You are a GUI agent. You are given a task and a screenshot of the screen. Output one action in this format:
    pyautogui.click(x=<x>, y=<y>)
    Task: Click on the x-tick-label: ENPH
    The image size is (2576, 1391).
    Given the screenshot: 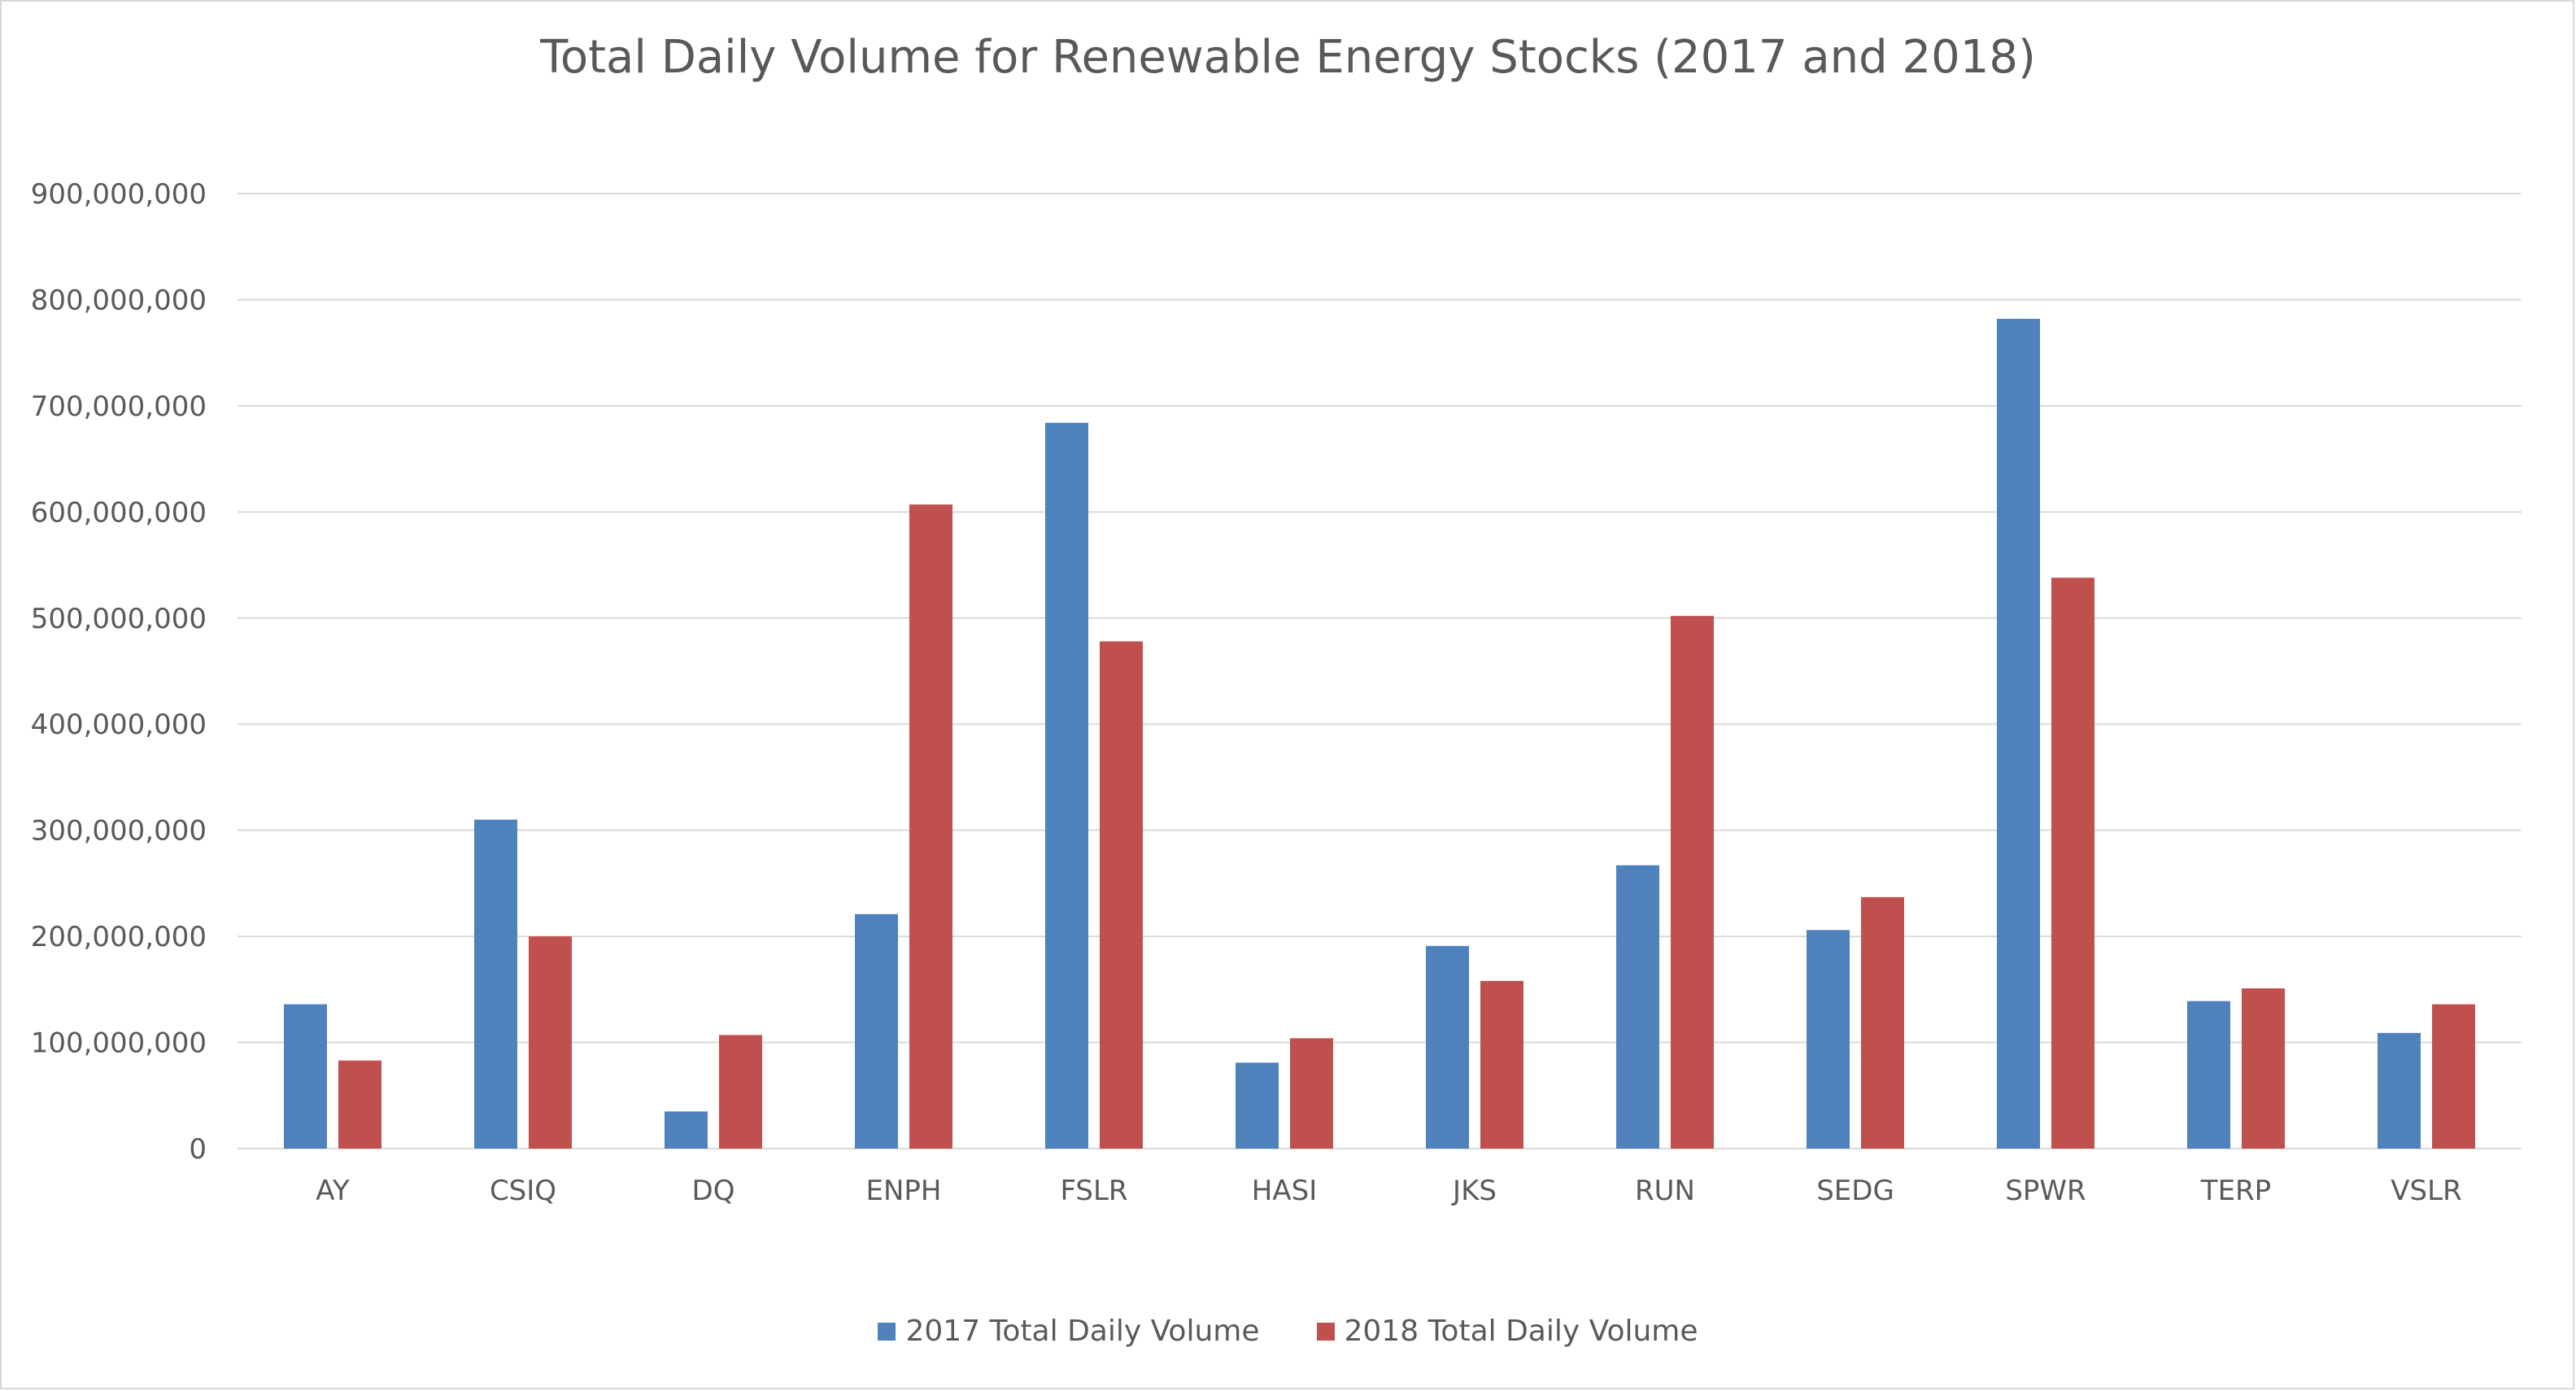 What is the action you would take?
    pyautogui.click(x=904, y=1191)
    